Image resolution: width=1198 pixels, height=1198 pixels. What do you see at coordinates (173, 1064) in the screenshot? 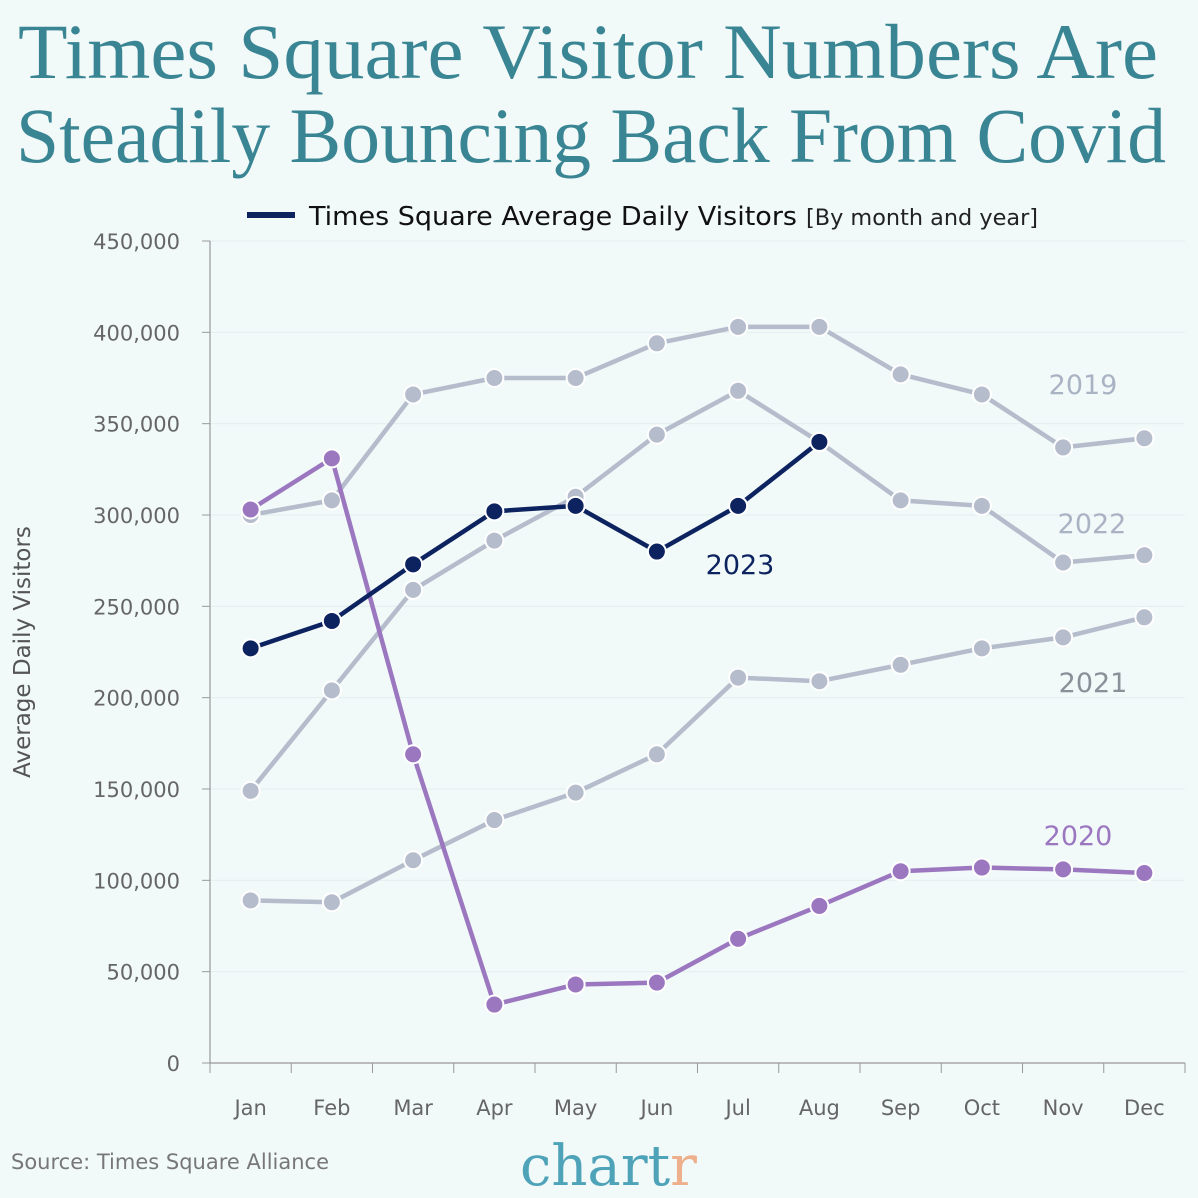
I see `y-tick-label: 0` at bounding box center [173, 1064].